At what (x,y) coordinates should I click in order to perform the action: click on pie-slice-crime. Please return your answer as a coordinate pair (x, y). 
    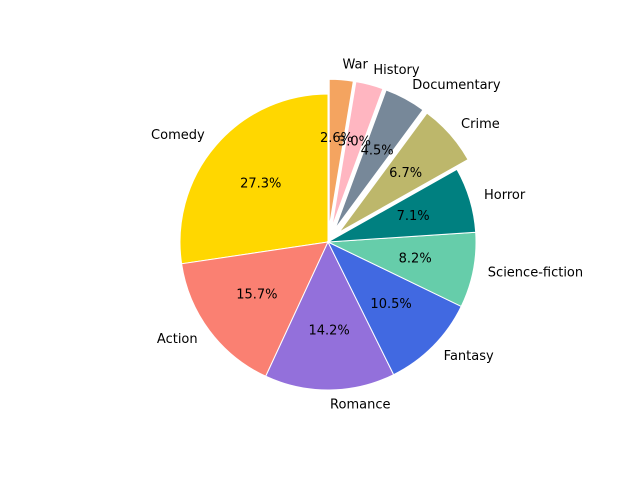
    Looking at the image, I should click on (403, 172).